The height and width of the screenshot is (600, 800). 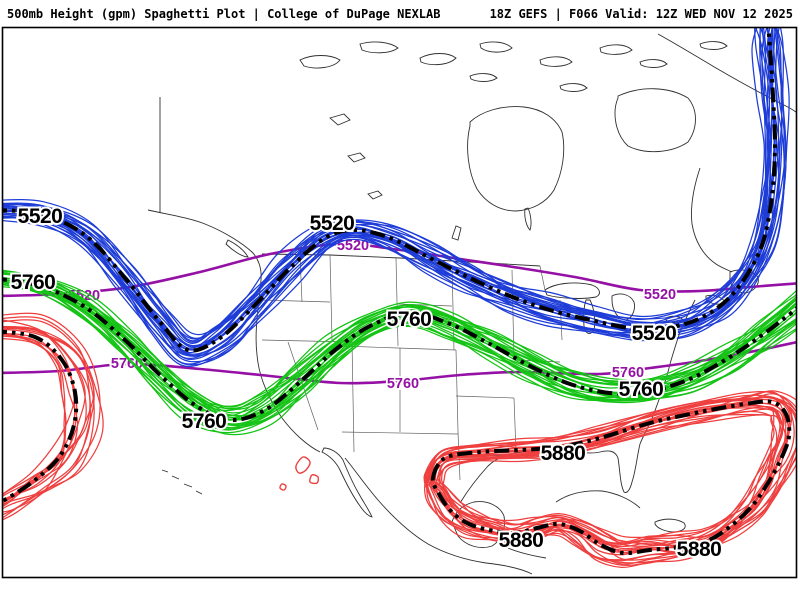 I want to click on secondary-label-5520: 5520, so click(x=660, y=295).